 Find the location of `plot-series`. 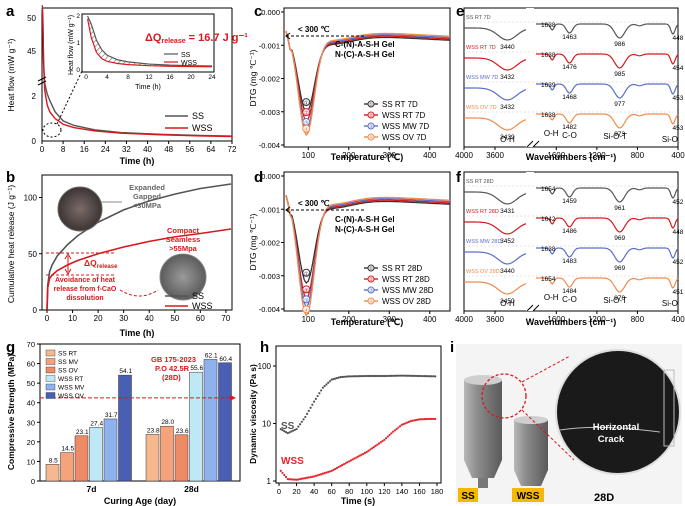

plot-series is located at coordinates (139, 247).